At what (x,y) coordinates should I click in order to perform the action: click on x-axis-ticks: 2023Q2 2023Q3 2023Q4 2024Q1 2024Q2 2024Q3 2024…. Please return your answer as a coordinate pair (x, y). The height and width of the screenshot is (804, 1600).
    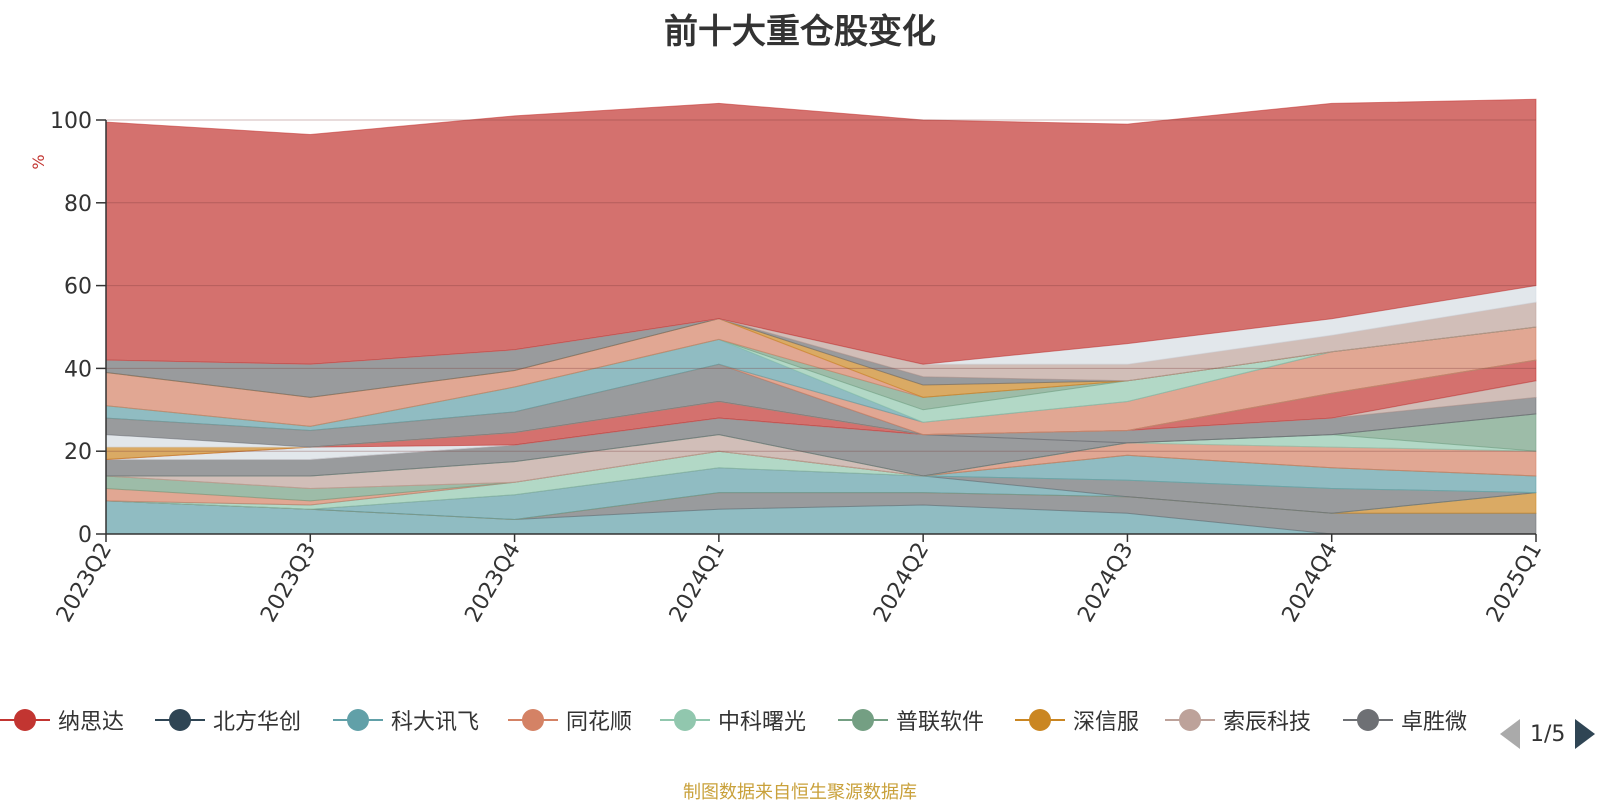
    Looking at the image, I should click on (799, 580).